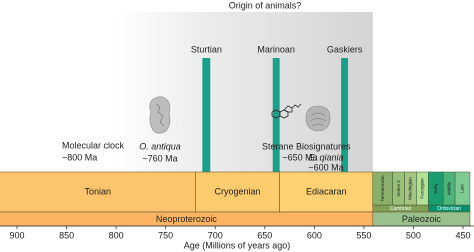 This screenshot has height=252, width=474. I want to click on x-tick-label: 900, so click(17, 235).